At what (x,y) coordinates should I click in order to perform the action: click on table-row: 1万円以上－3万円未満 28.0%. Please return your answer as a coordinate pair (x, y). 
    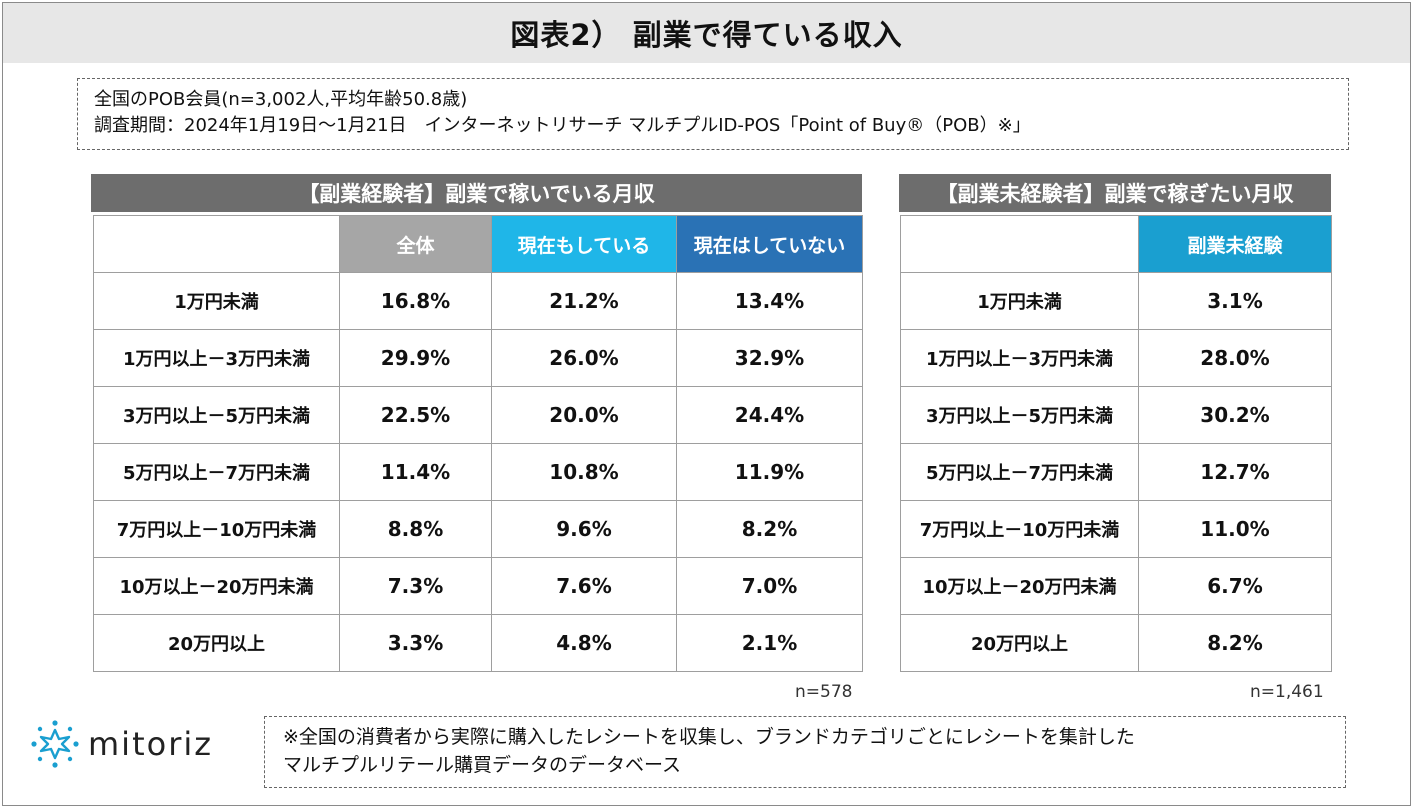
    Looking at the image, I should click on (1116, 358).